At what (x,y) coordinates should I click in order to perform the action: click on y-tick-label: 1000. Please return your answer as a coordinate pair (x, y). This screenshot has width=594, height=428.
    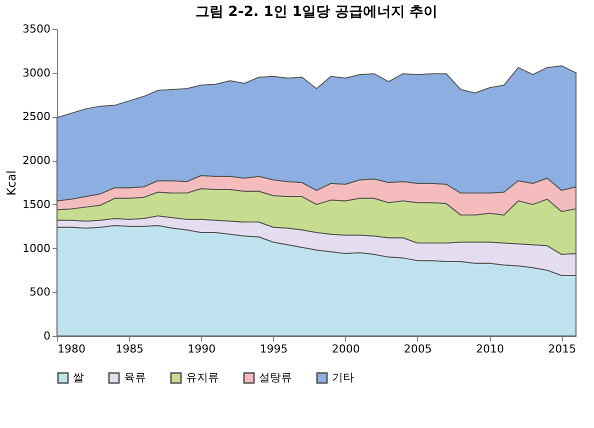
    Looking at the image, I should click on (36, 248).